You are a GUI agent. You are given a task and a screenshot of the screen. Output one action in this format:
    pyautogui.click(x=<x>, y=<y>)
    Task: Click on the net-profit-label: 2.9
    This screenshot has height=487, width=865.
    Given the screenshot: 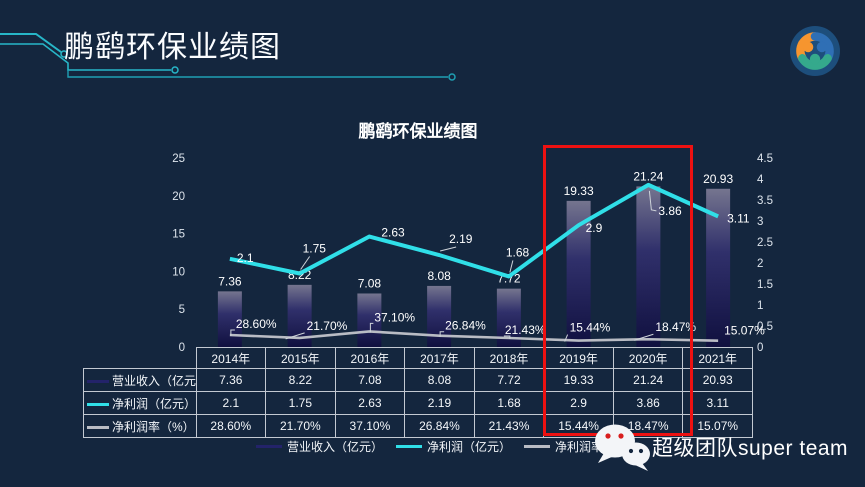 What is the action you would take?
    pyautogui.click(x=594, y=228)
    